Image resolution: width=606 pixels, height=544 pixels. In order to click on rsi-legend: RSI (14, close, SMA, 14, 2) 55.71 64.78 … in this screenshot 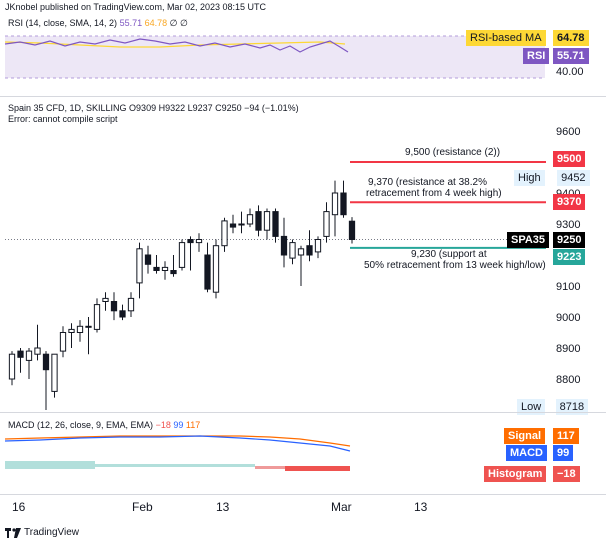, I will do `click(98, 23)`.